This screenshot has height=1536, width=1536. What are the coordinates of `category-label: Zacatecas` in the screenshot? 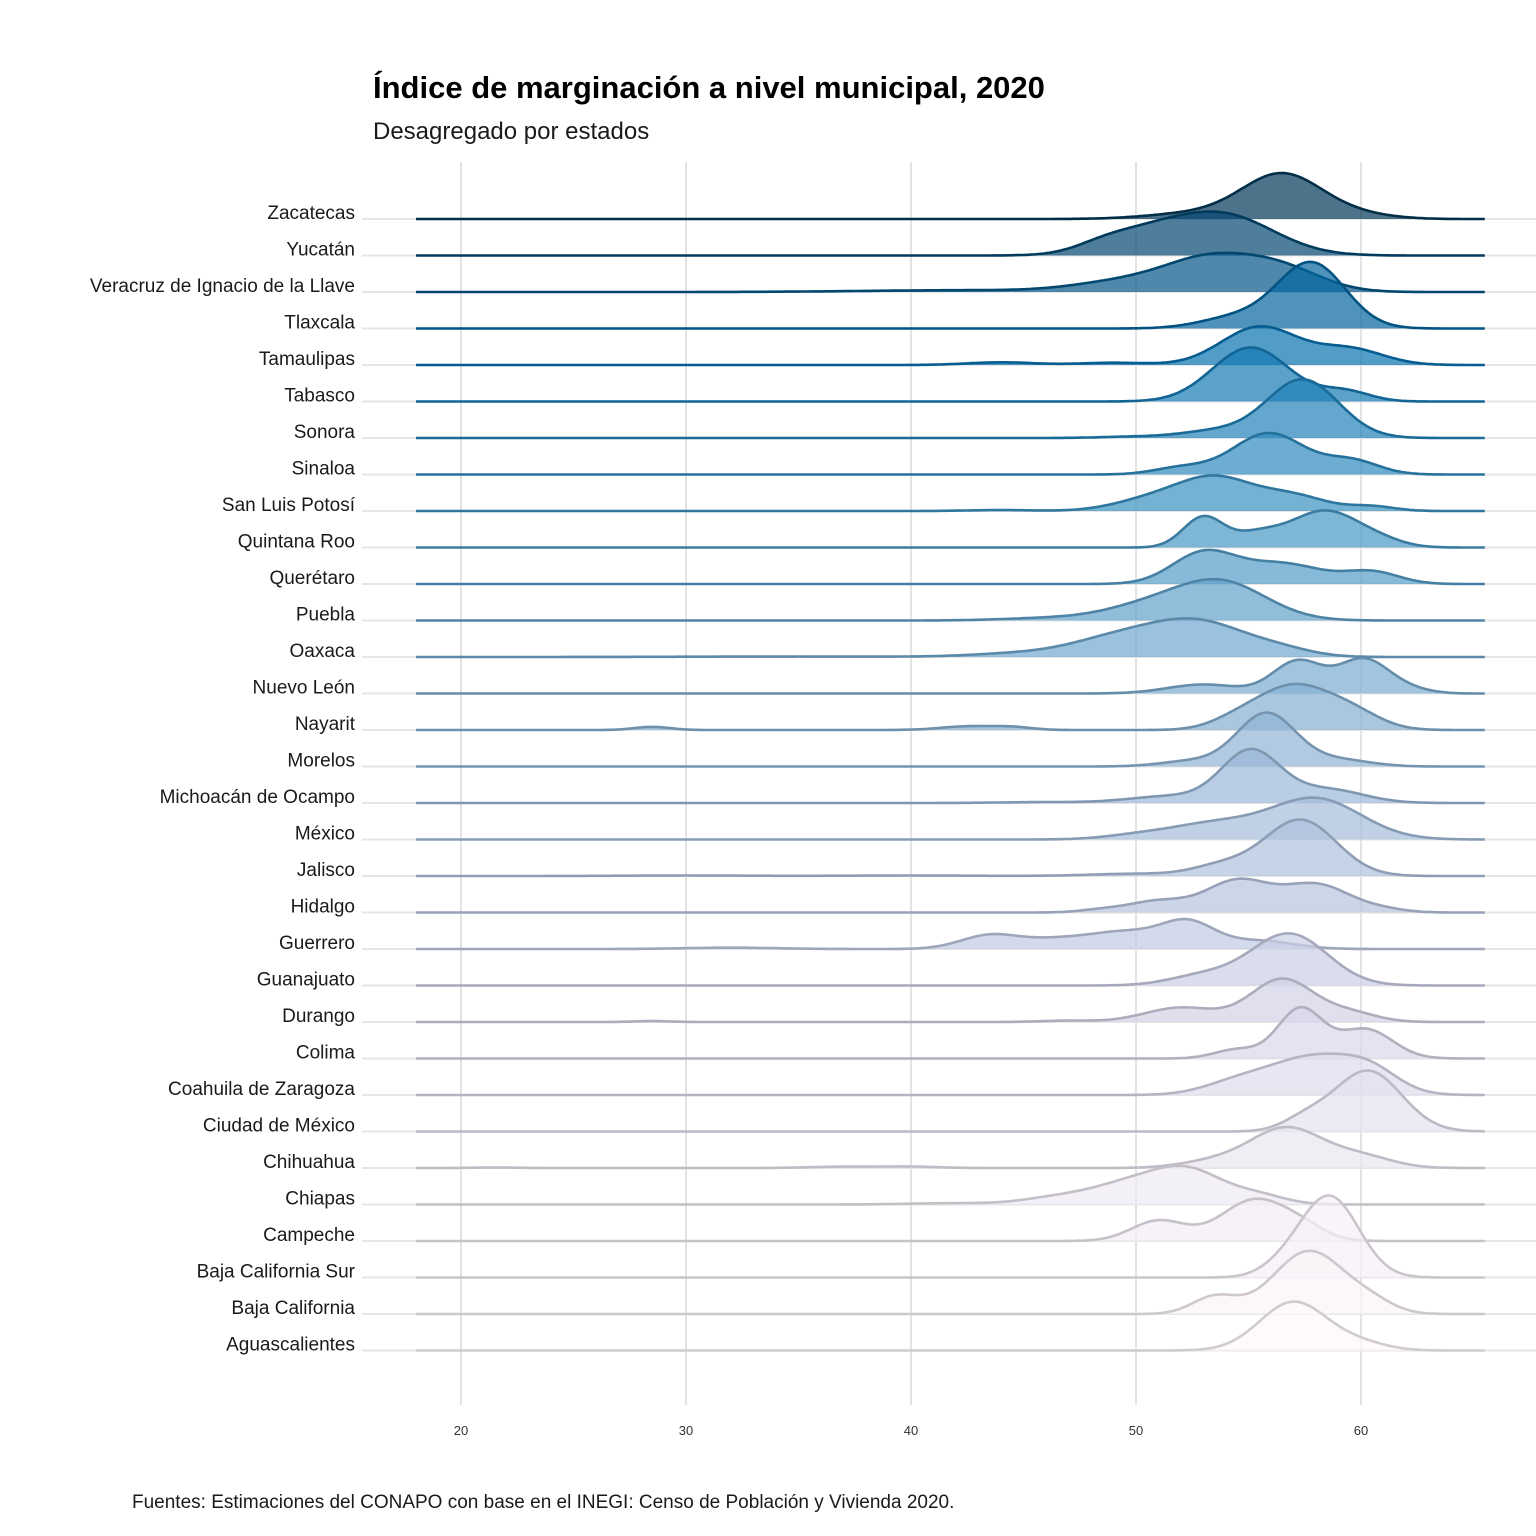 It's located at (311, 213).